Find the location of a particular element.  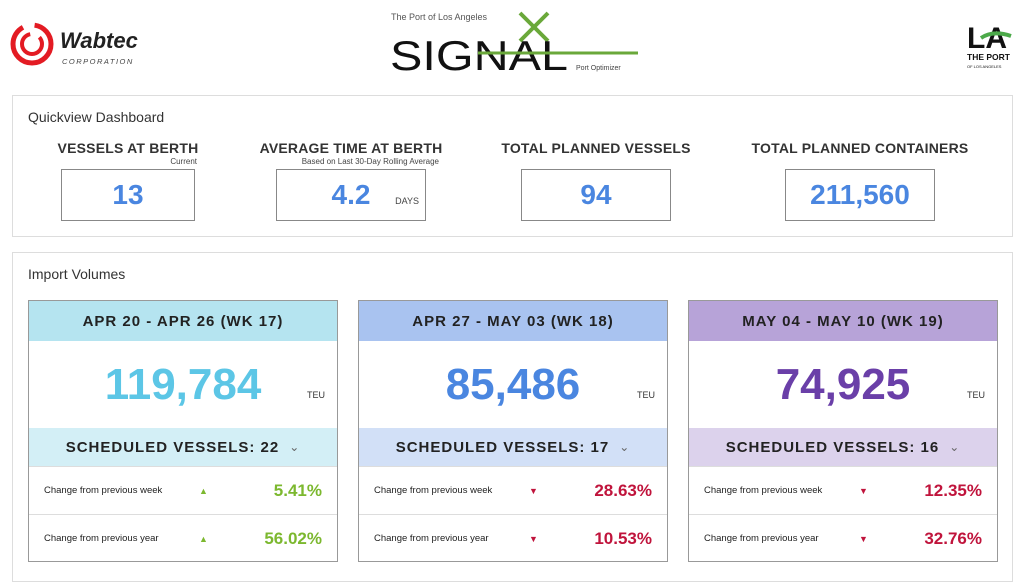

kpi-value: 211,560 is located at coordinates (860, 194).